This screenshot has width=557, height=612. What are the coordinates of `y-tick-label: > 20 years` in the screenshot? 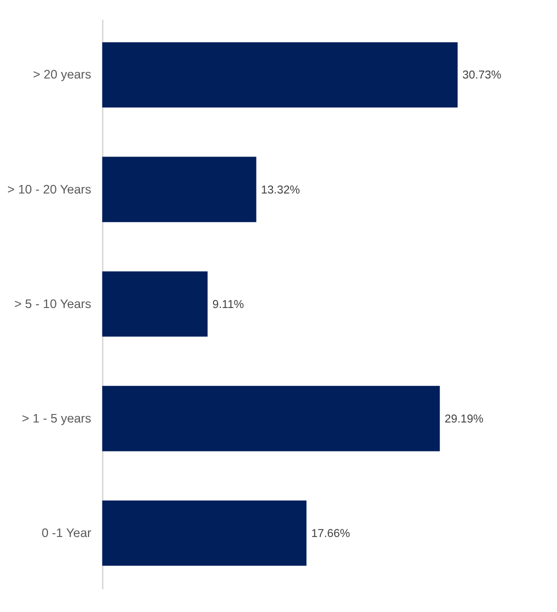 It's located at (62, 75).